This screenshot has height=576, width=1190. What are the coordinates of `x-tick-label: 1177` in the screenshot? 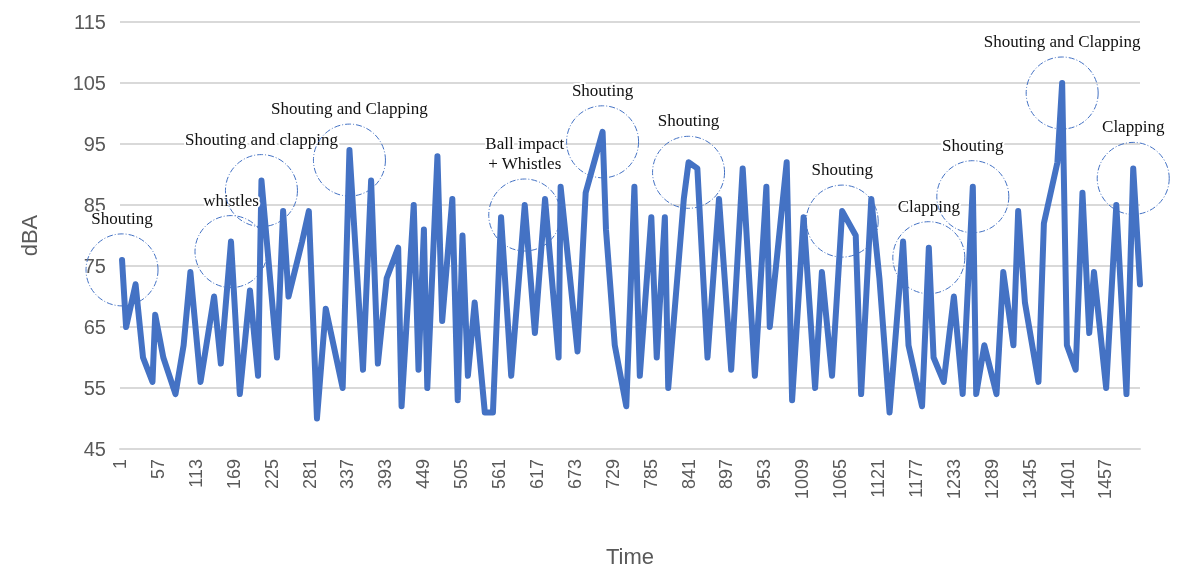 It's located at (915, 478).